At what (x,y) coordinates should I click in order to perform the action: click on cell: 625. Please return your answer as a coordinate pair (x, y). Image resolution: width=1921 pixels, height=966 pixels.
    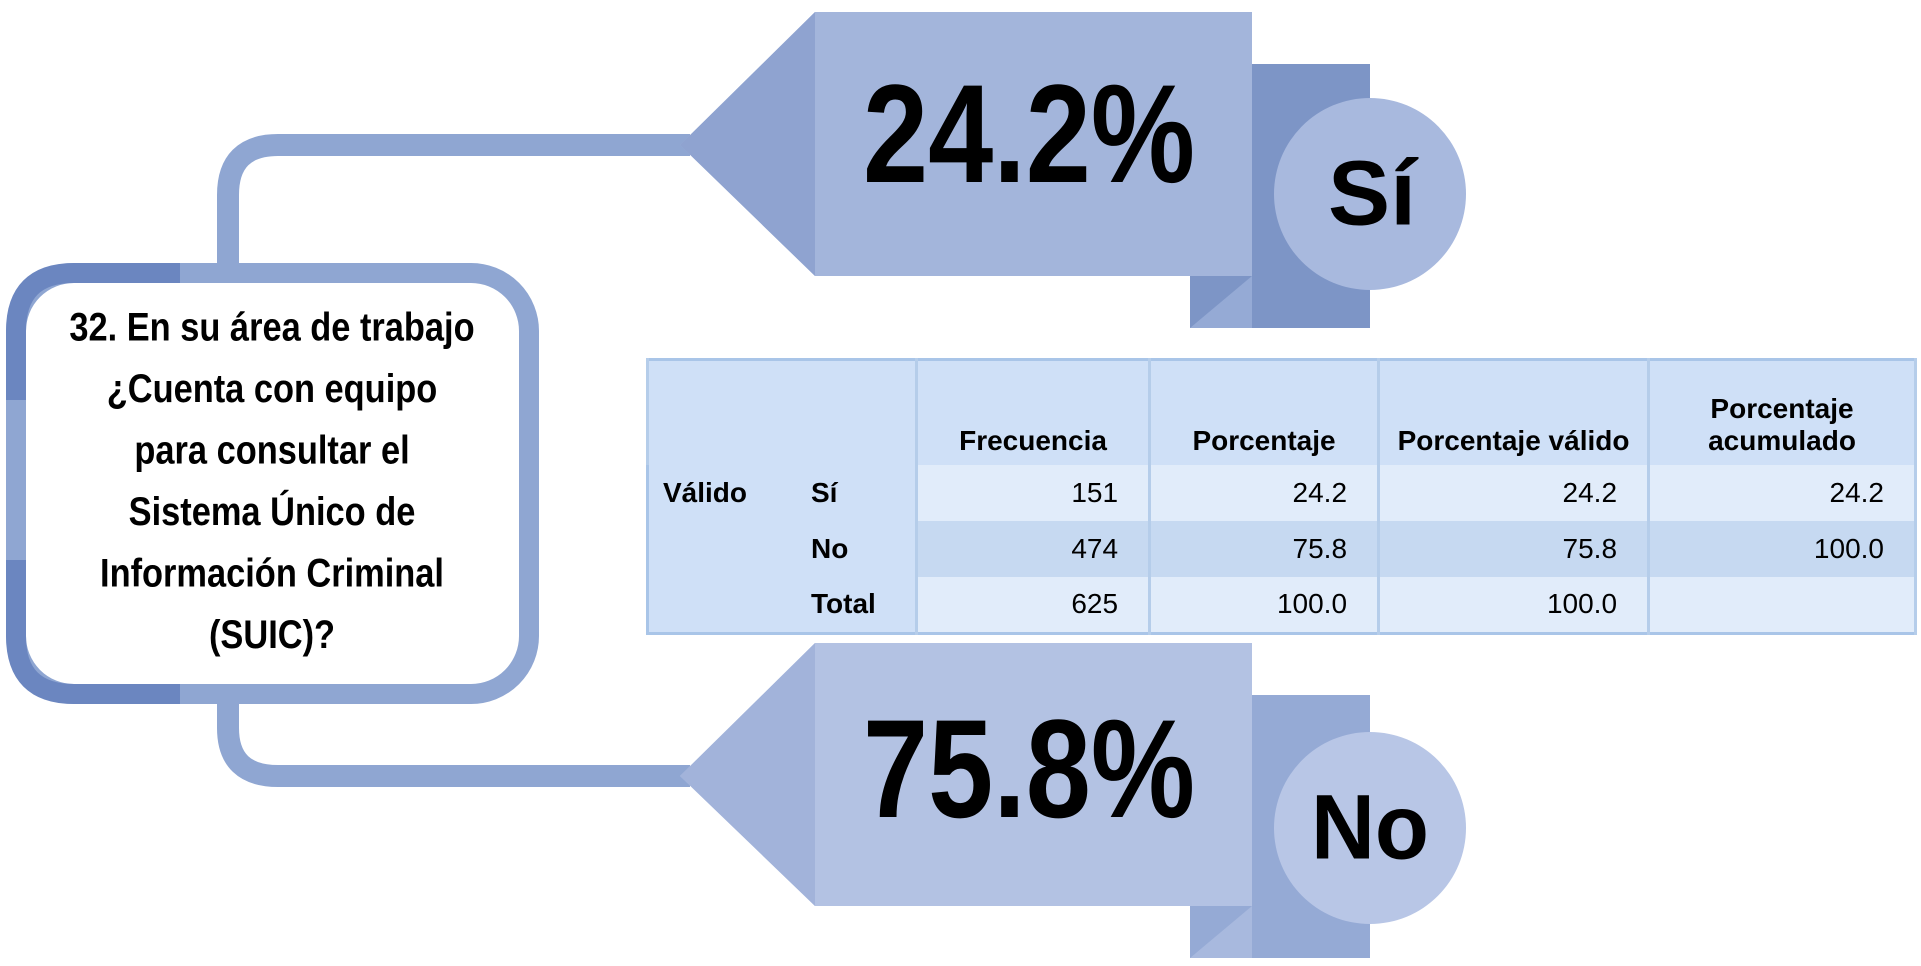
    Looking at the image, I should click on (1033, 605).